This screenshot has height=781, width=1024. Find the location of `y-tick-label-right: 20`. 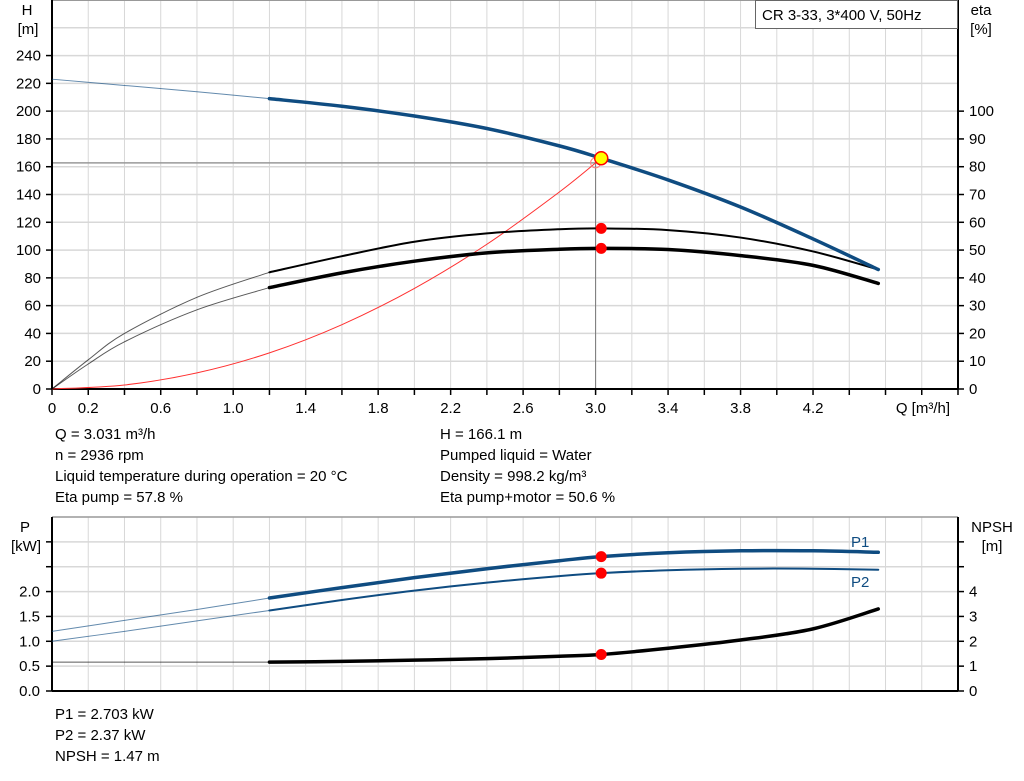

y-tick-label-right: 20 is located at coordinates (977, 333).